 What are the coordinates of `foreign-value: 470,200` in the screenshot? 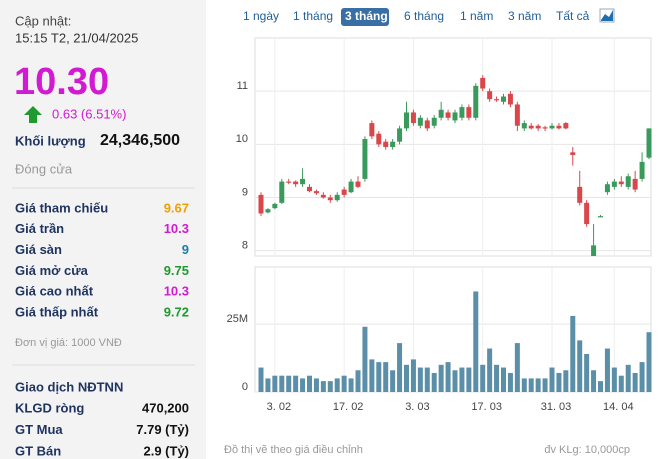 It's located at (165, 407).